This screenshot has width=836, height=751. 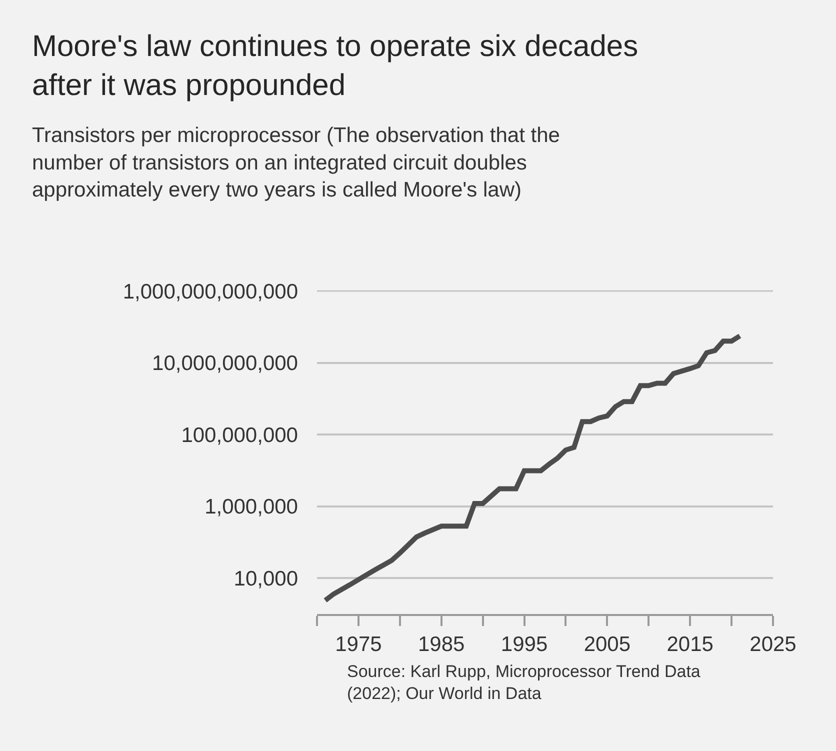 I want to click on y-tick-label: 10,000, so click(x=266, y=578).